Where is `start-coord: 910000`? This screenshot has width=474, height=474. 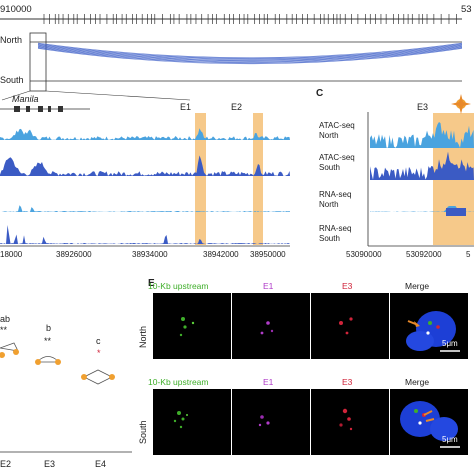 start-coord: 910000 is located at coordinates (16, 9).